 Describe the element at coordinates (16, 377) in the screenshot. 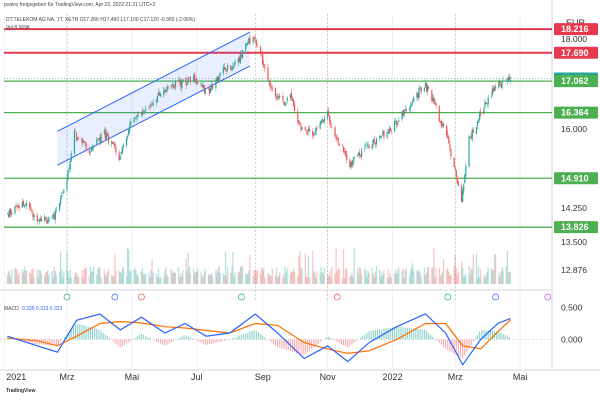

I see `time-axis-label: 2021` at that location.